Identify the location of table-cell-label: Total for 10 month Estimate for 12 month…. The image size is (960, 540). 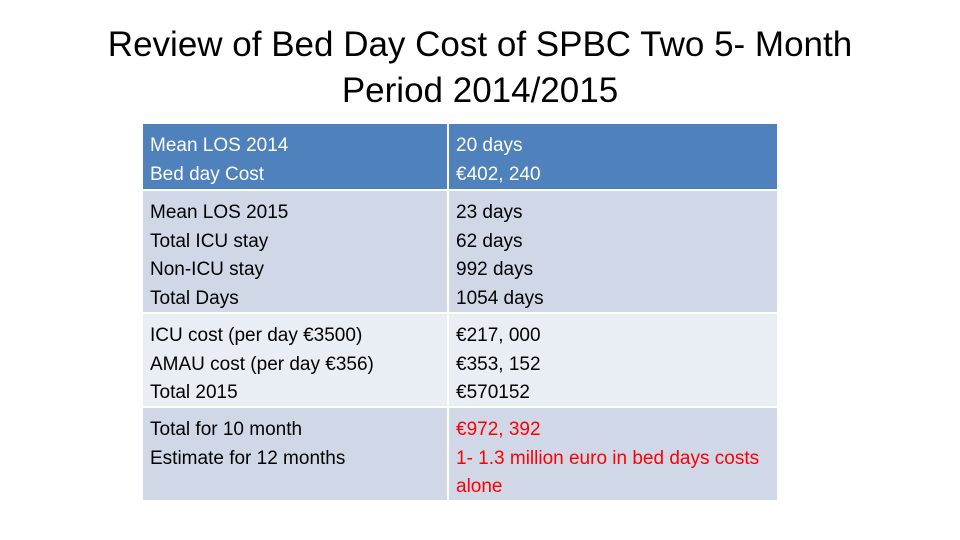
(296, 455).